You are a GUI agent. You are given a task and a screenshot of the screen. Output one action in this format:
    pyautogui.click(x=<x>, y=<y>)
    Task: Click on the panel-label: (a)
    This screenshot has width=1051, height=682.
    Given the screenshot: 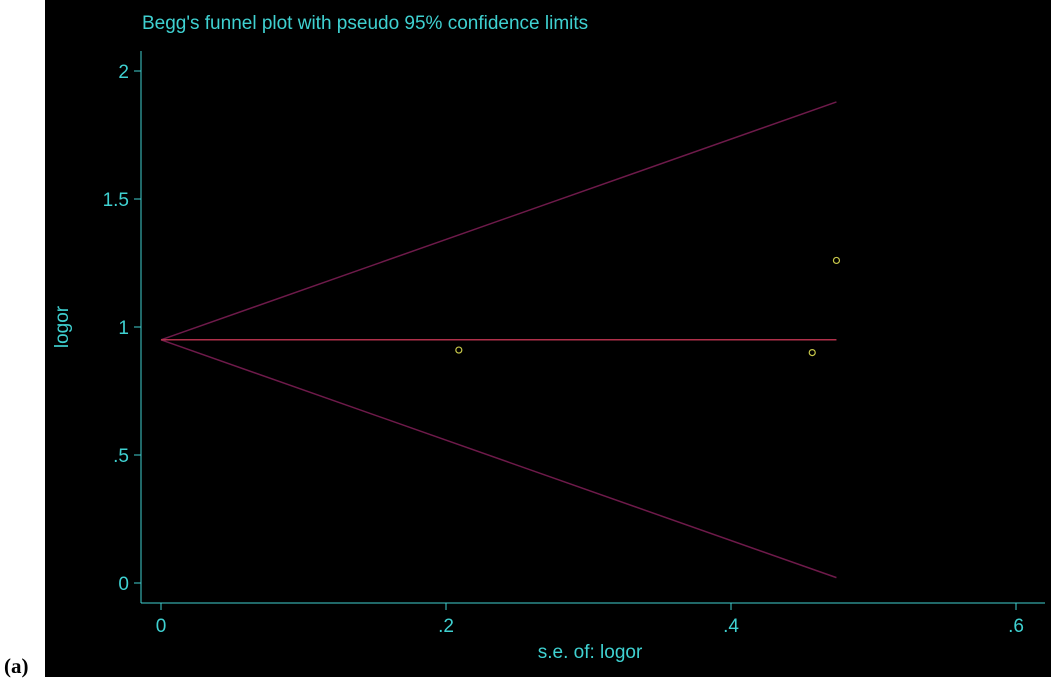 What is the action you would take?
    pyautogui.click(x=16, y=666)
    